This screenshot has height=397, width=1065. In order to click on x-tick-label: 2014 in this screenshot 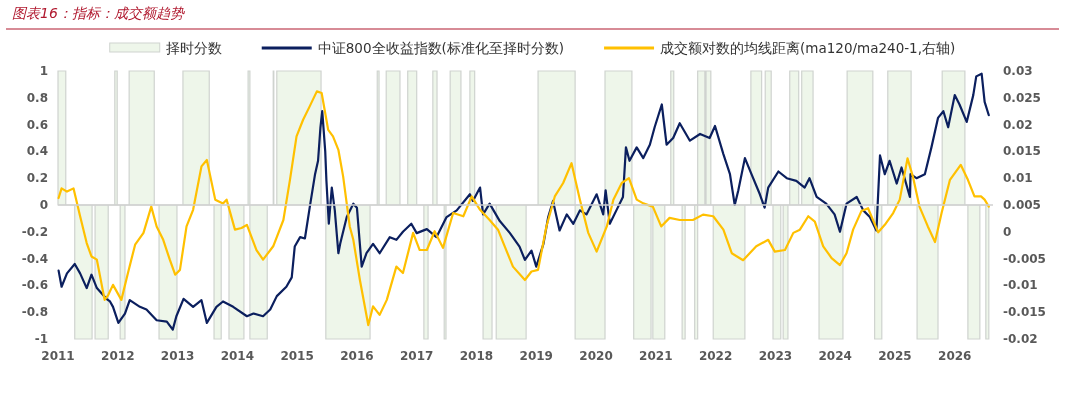, I will do `click(237, 356)`.